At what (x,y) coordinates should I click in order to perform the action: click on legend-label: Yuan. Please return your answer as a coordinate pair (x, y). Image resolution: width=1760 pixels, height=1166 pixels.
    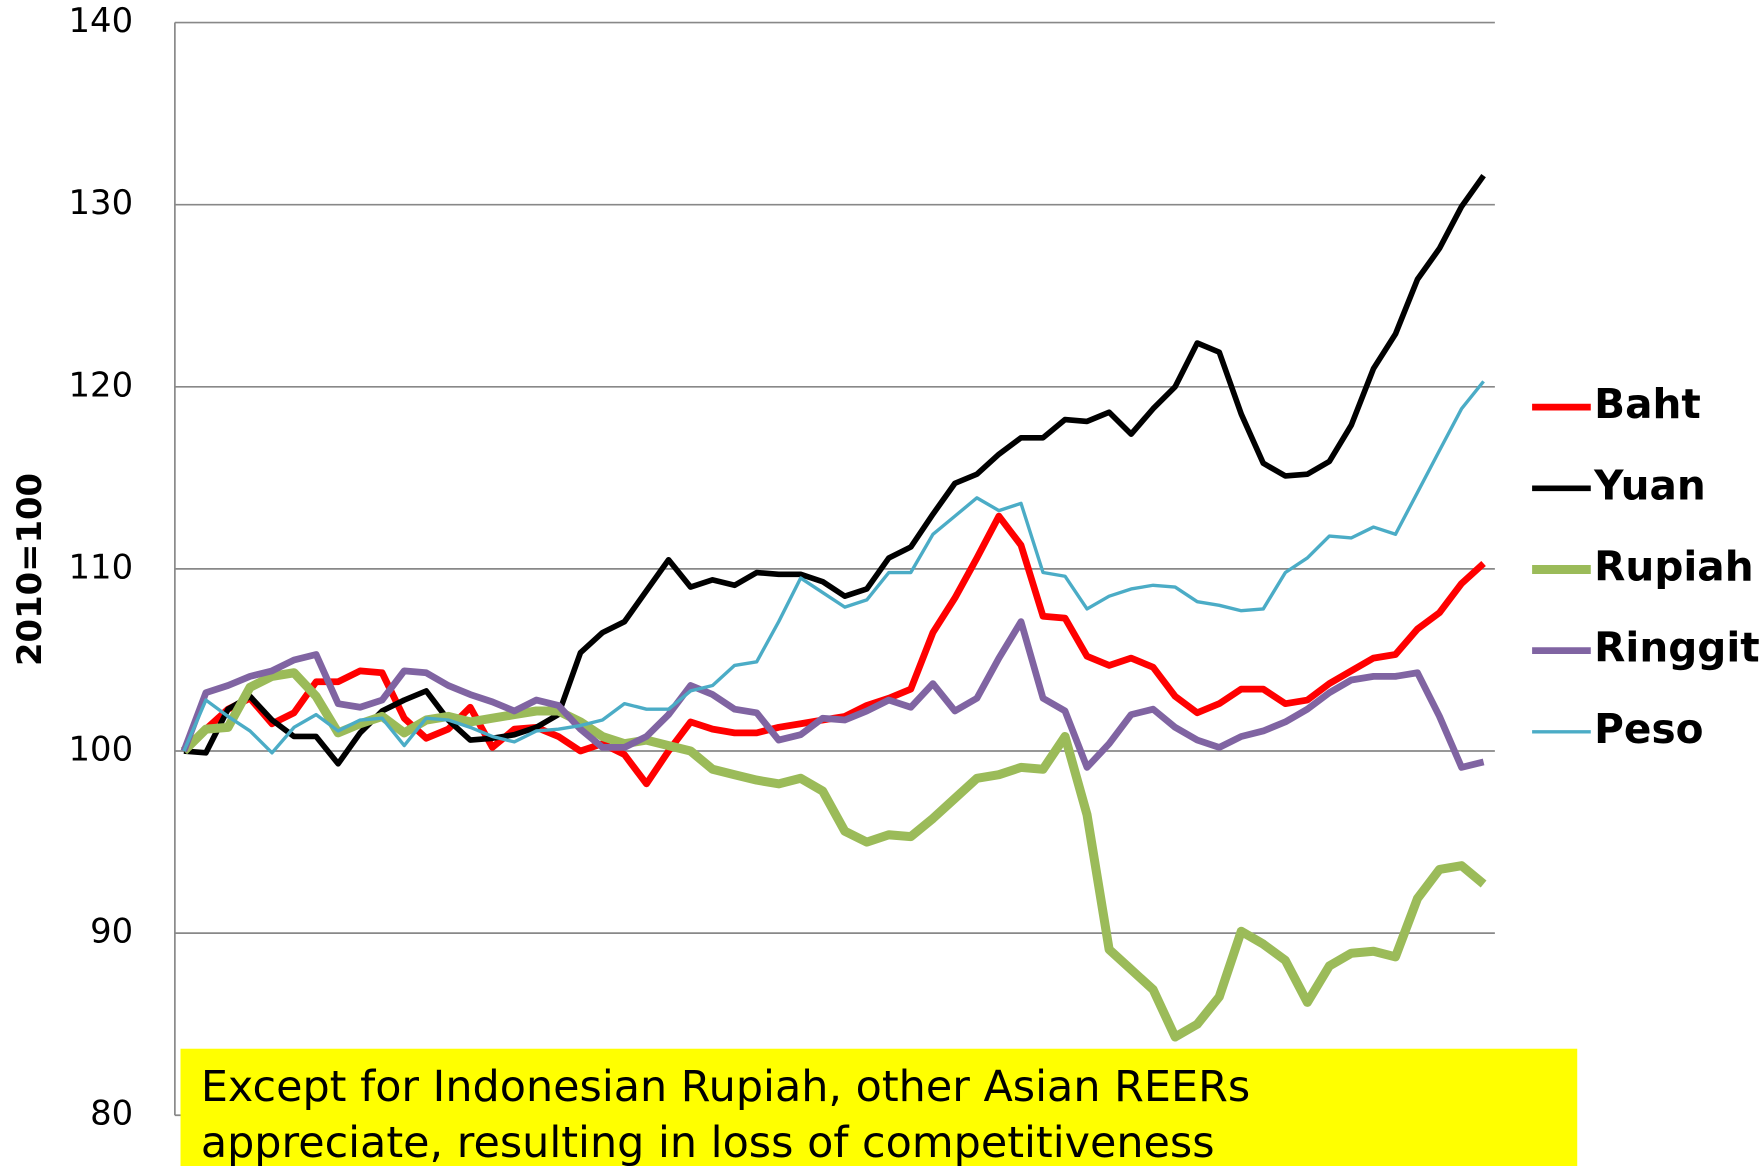
    Looking at the image, I should click on (1649, 485).